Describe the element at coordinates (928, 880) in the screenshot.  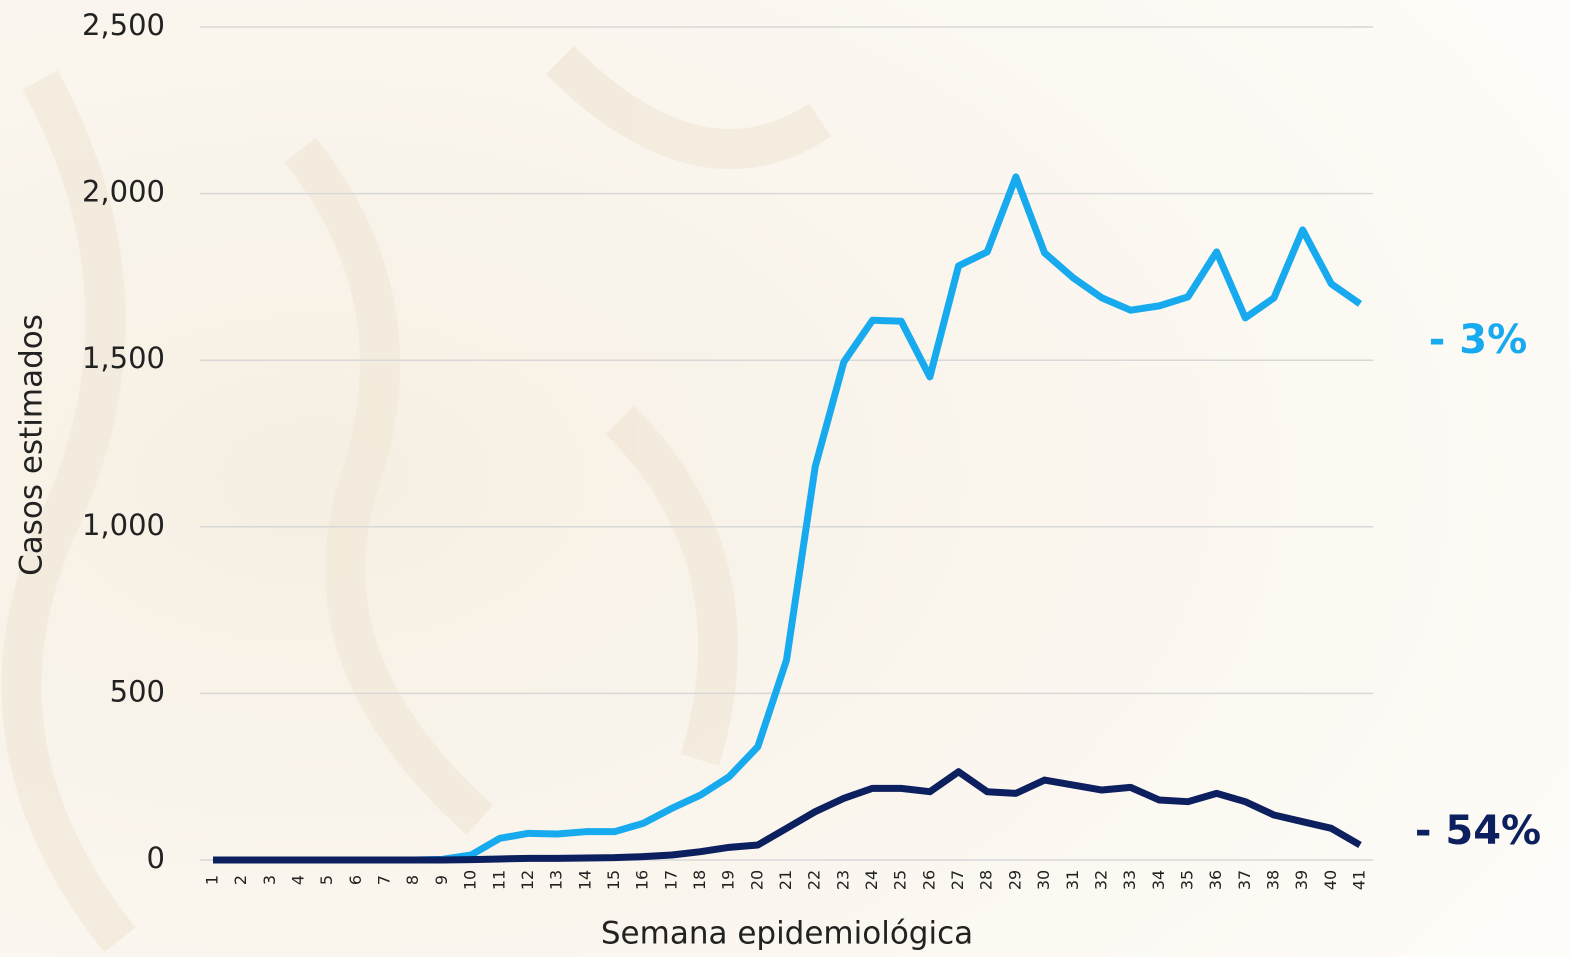
I see `x-tick-label: 26` at that location.